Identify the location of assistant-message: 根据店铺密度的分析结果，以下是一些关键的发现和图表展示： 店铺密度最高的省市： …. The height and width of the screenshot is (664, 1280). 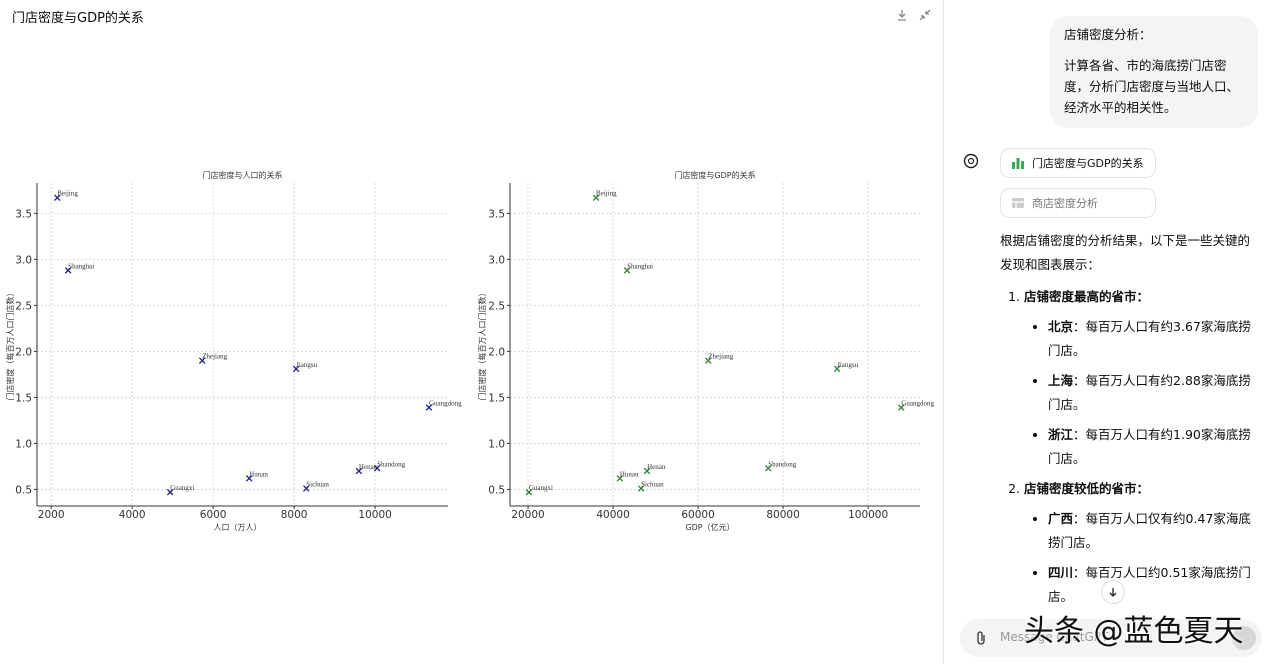
(1131, 422).